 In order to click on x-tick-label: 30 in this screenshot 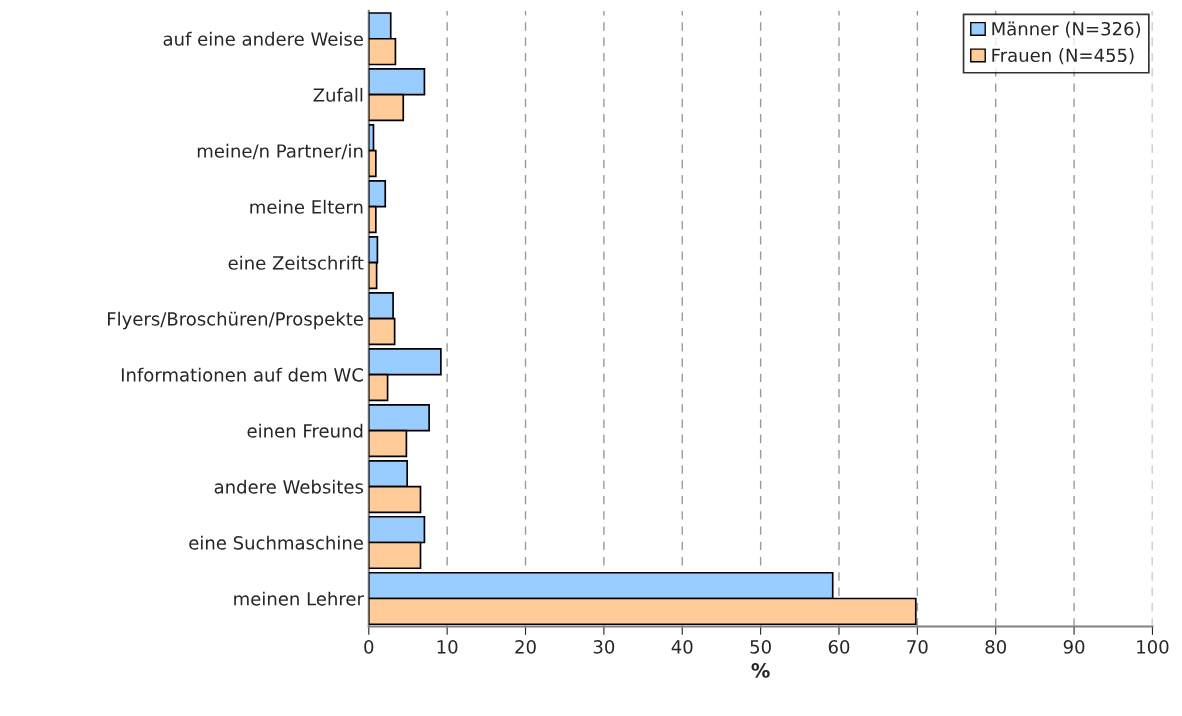, I will do `click(604, 647)`.